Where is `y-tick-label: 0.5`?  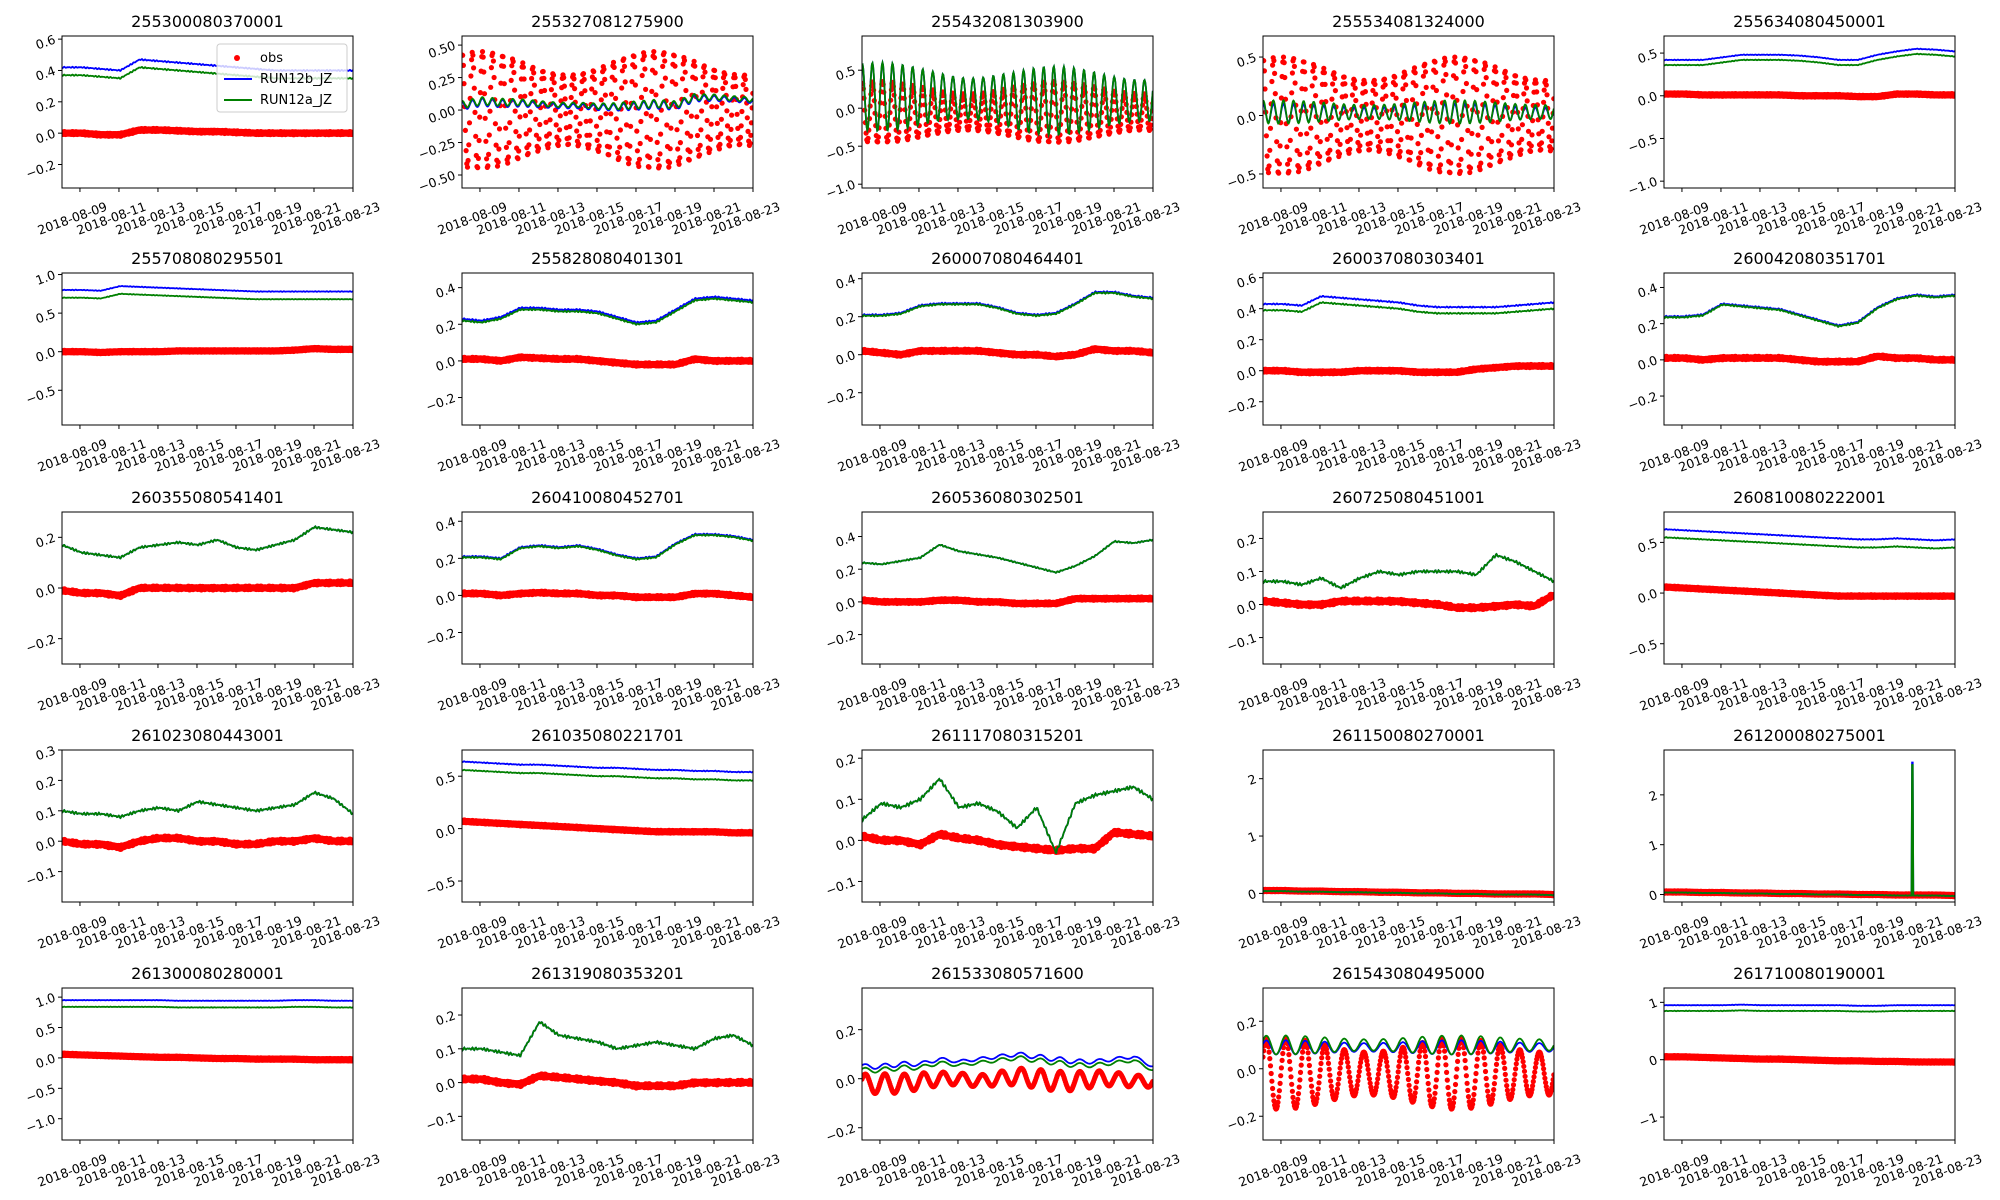
y-tick-label: 0.5 is located at coordinates (846, 73).